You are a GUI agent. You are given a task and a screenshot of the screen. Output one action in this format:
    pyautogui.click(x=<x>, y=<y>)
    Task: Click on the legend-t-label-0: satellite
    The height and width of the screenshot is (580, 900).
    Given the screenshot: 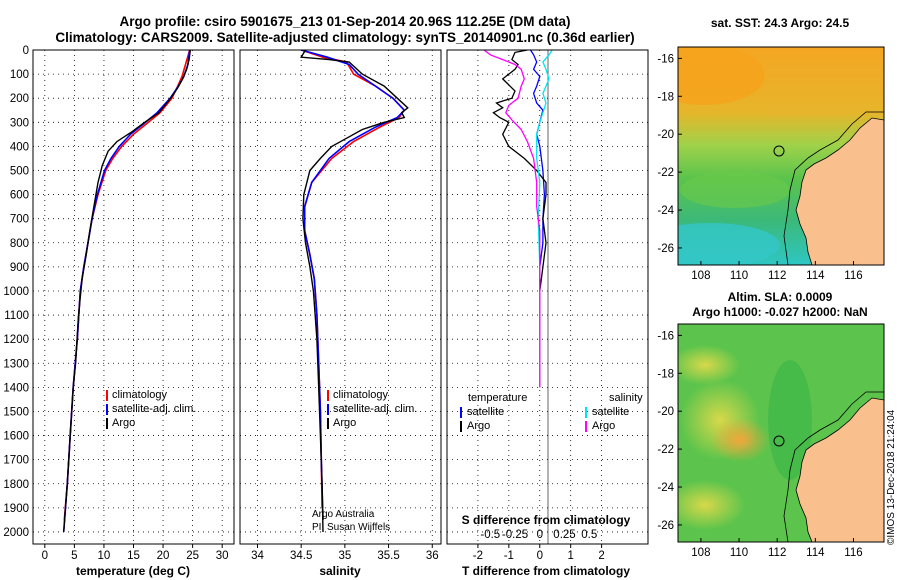 What is the action you would take?
    pyautogui.click(x=485, y=412)
    